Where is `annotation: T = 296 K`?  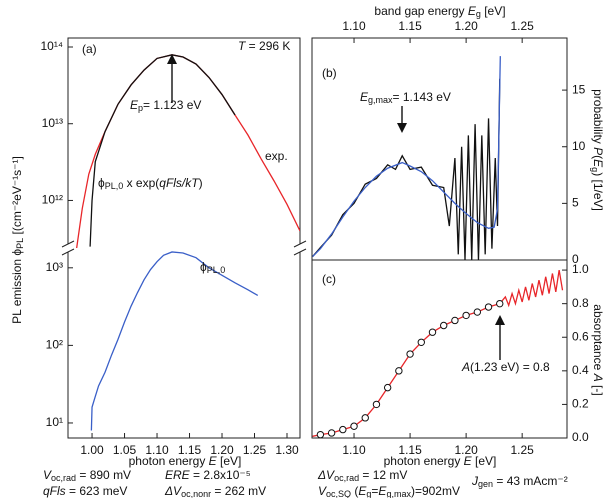 annotation: T = 296 K is located at coordinates (264, 46).